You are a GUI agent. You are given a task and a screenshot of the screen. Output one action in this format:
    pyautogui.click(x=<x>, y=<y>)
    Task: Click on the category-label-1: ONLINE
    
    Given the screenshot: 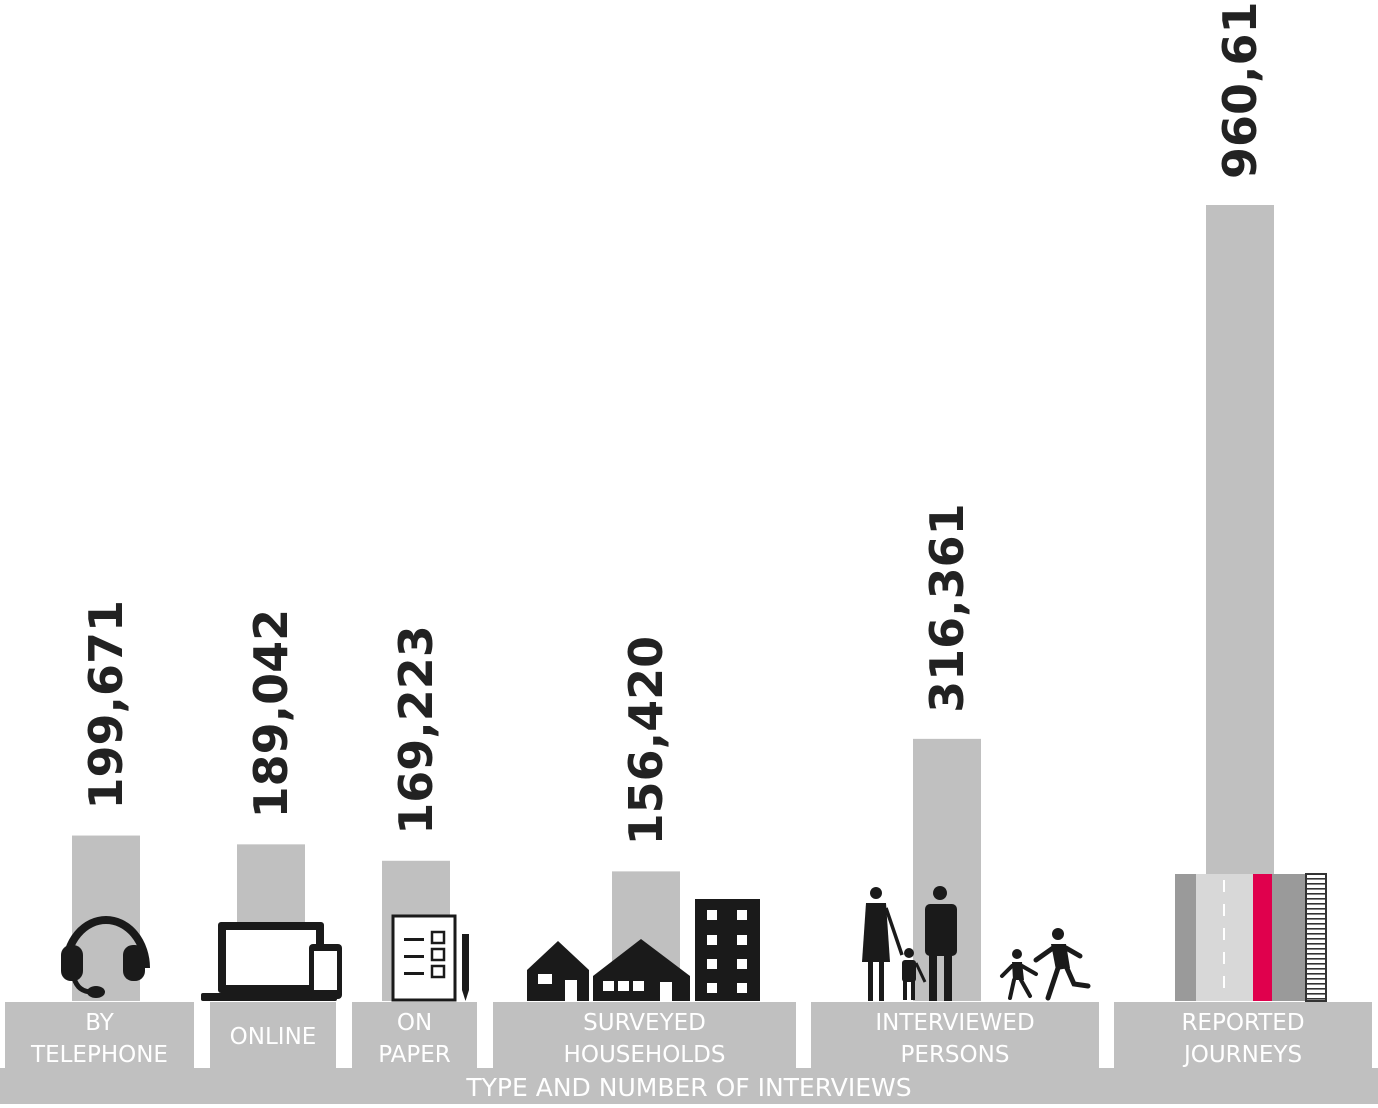 What is the action you would take?
    pyautogui.click(x=273, y=1037)
    